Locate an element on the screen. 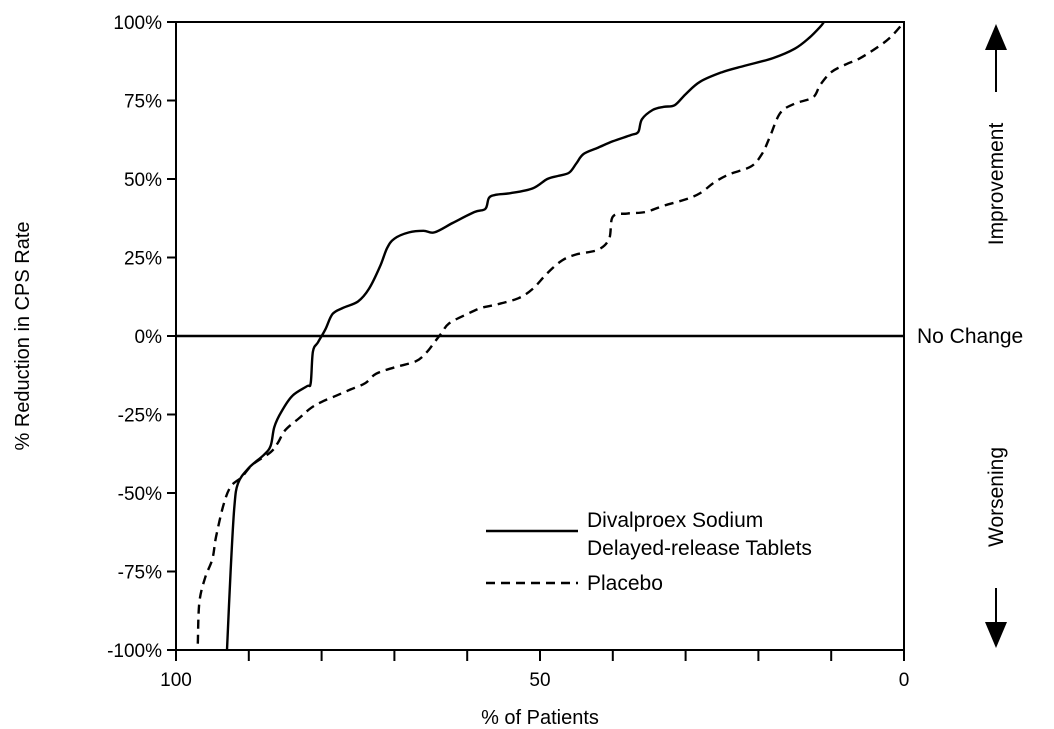 The image size is (1054, 729). y-tick-label: -100% is located at coordinates (134, 651).